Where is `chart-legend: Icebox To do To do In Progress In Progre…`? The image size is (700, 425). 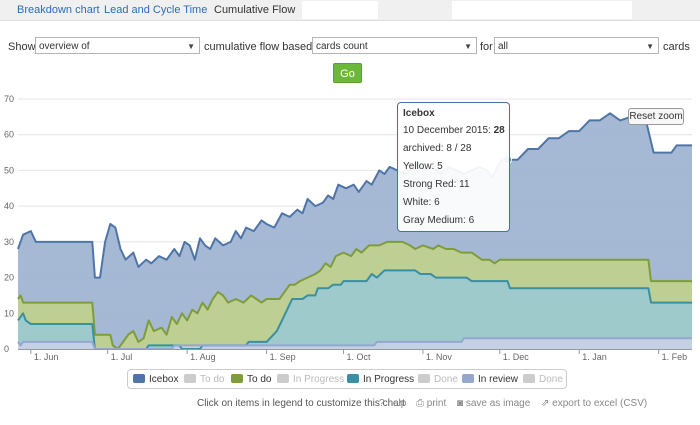 chart-legend: Icebox To do To do In Progress In Progre… is located at coordinates (347, 379).